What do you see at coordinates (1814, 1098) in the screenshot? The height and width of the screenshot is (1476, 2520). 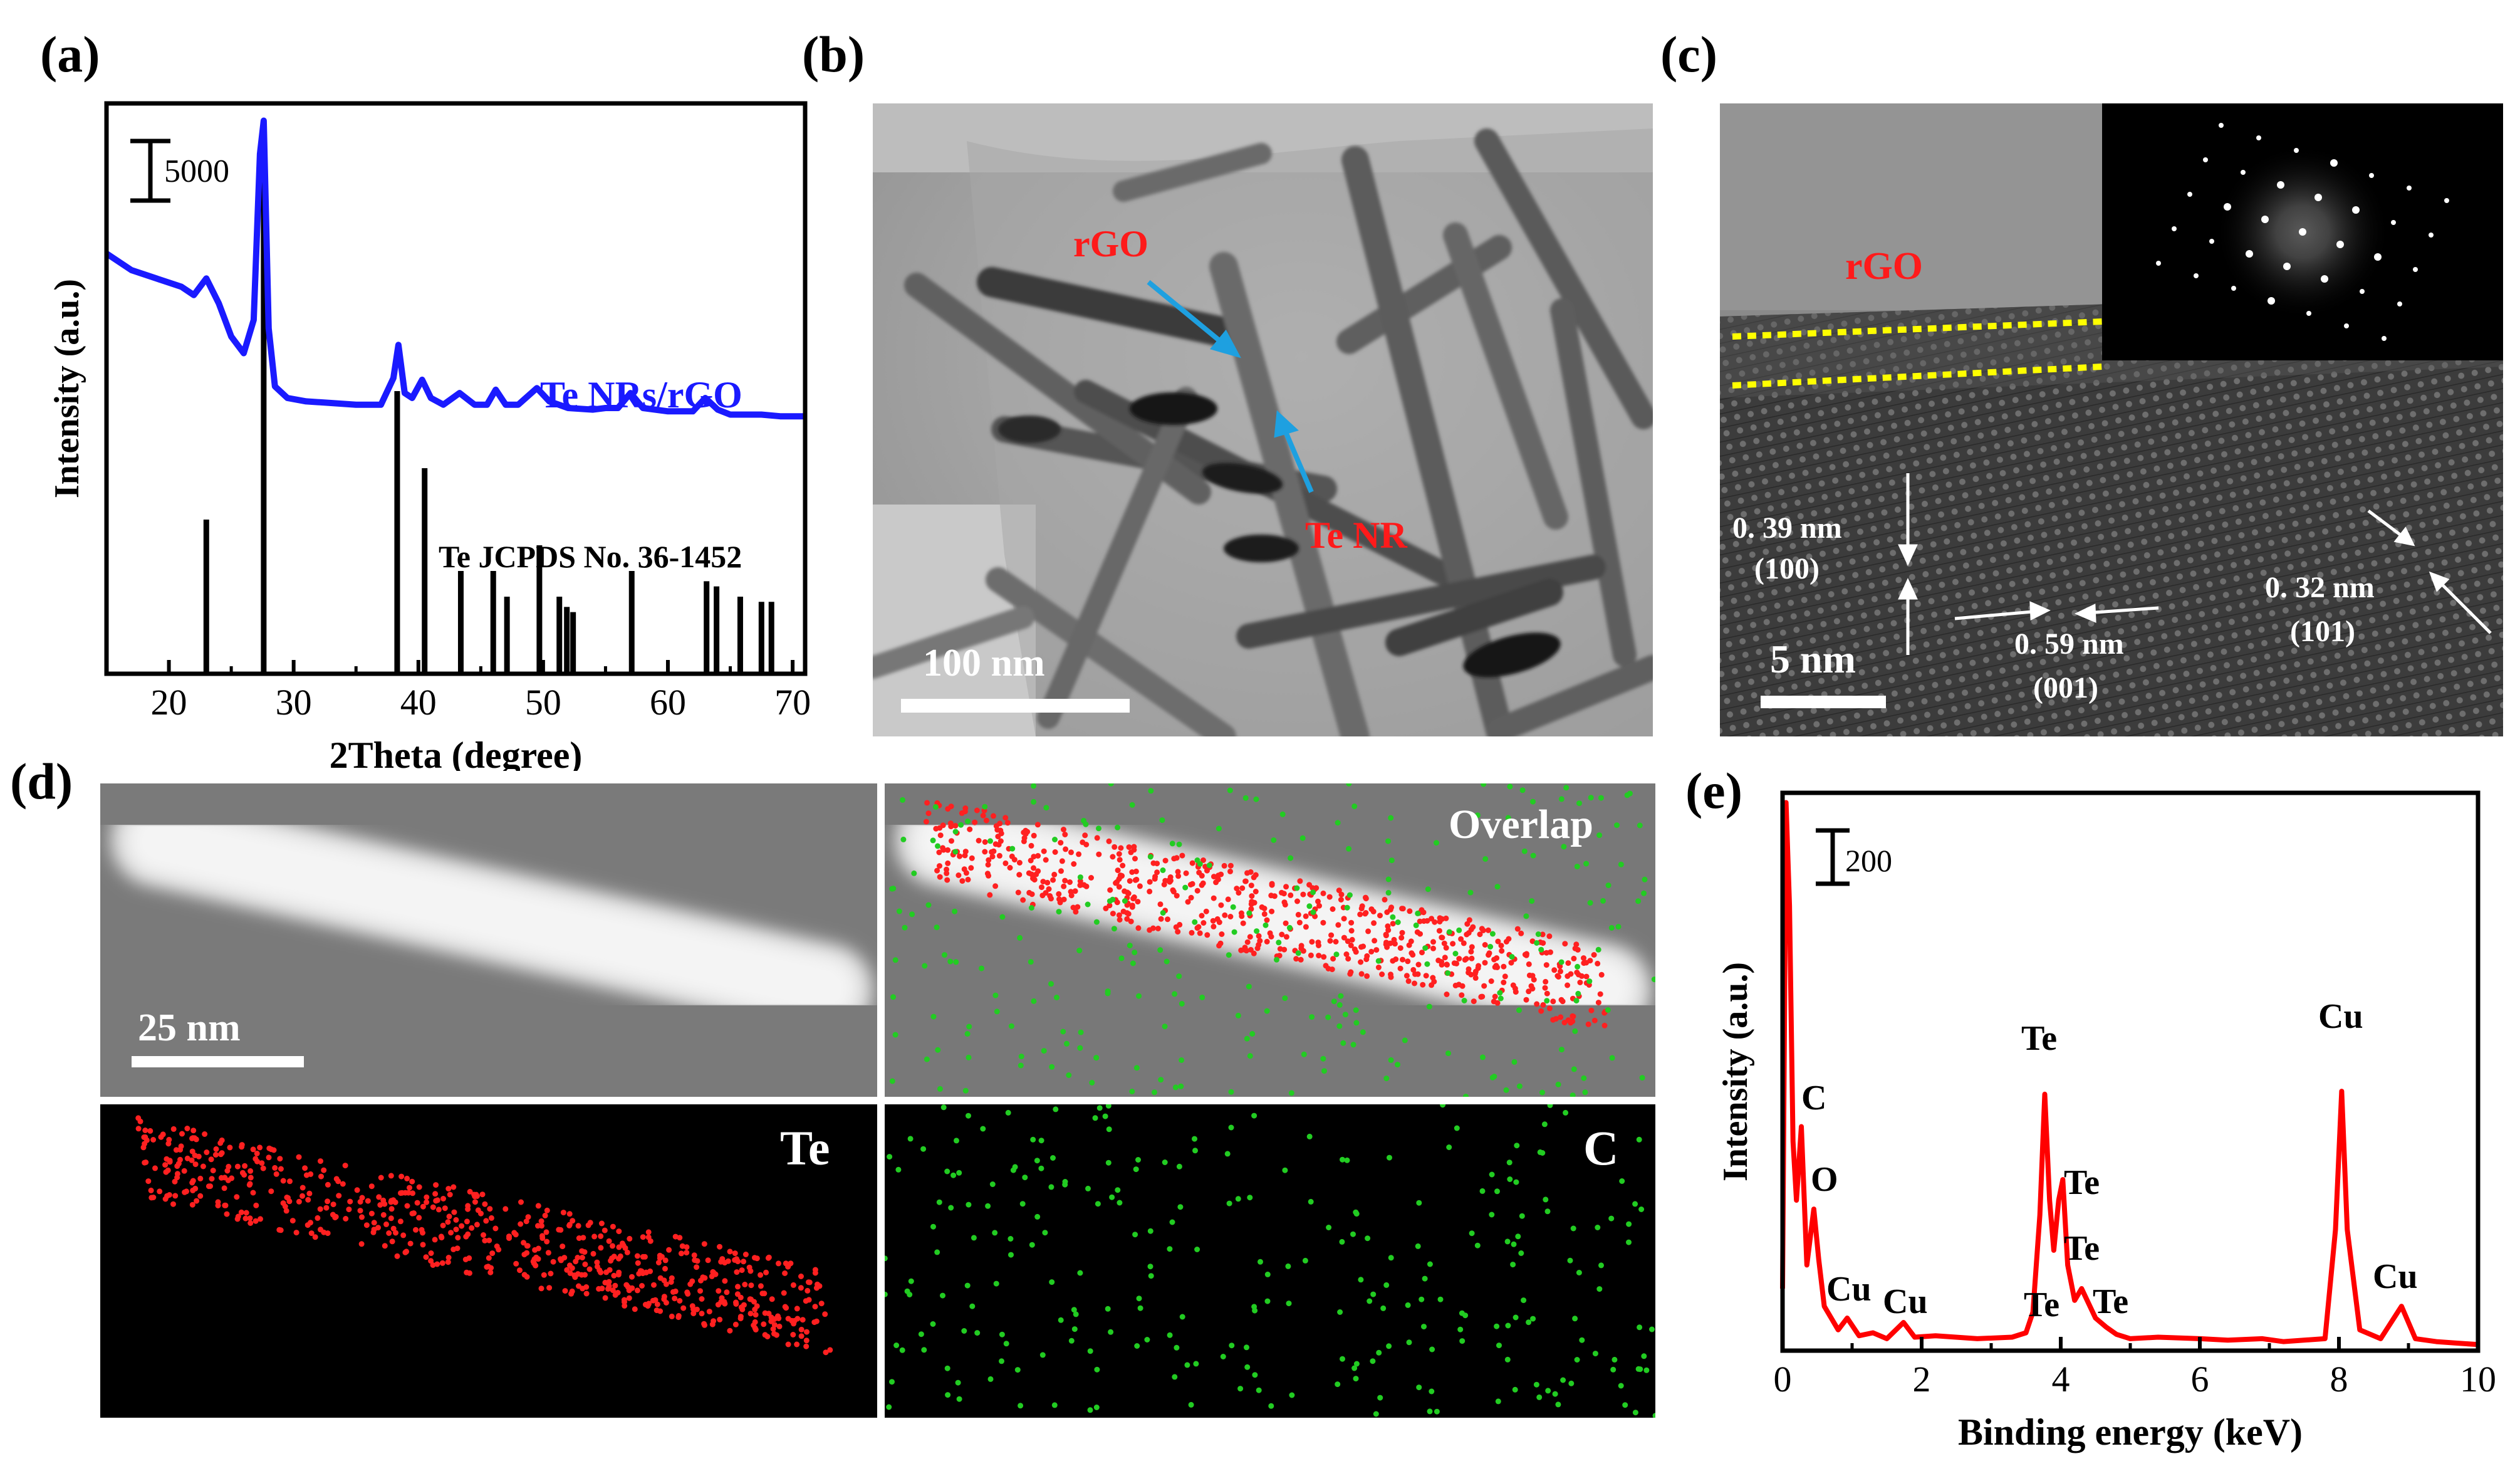 I see `peak-label: C` at bounding box center [1814, 1098].